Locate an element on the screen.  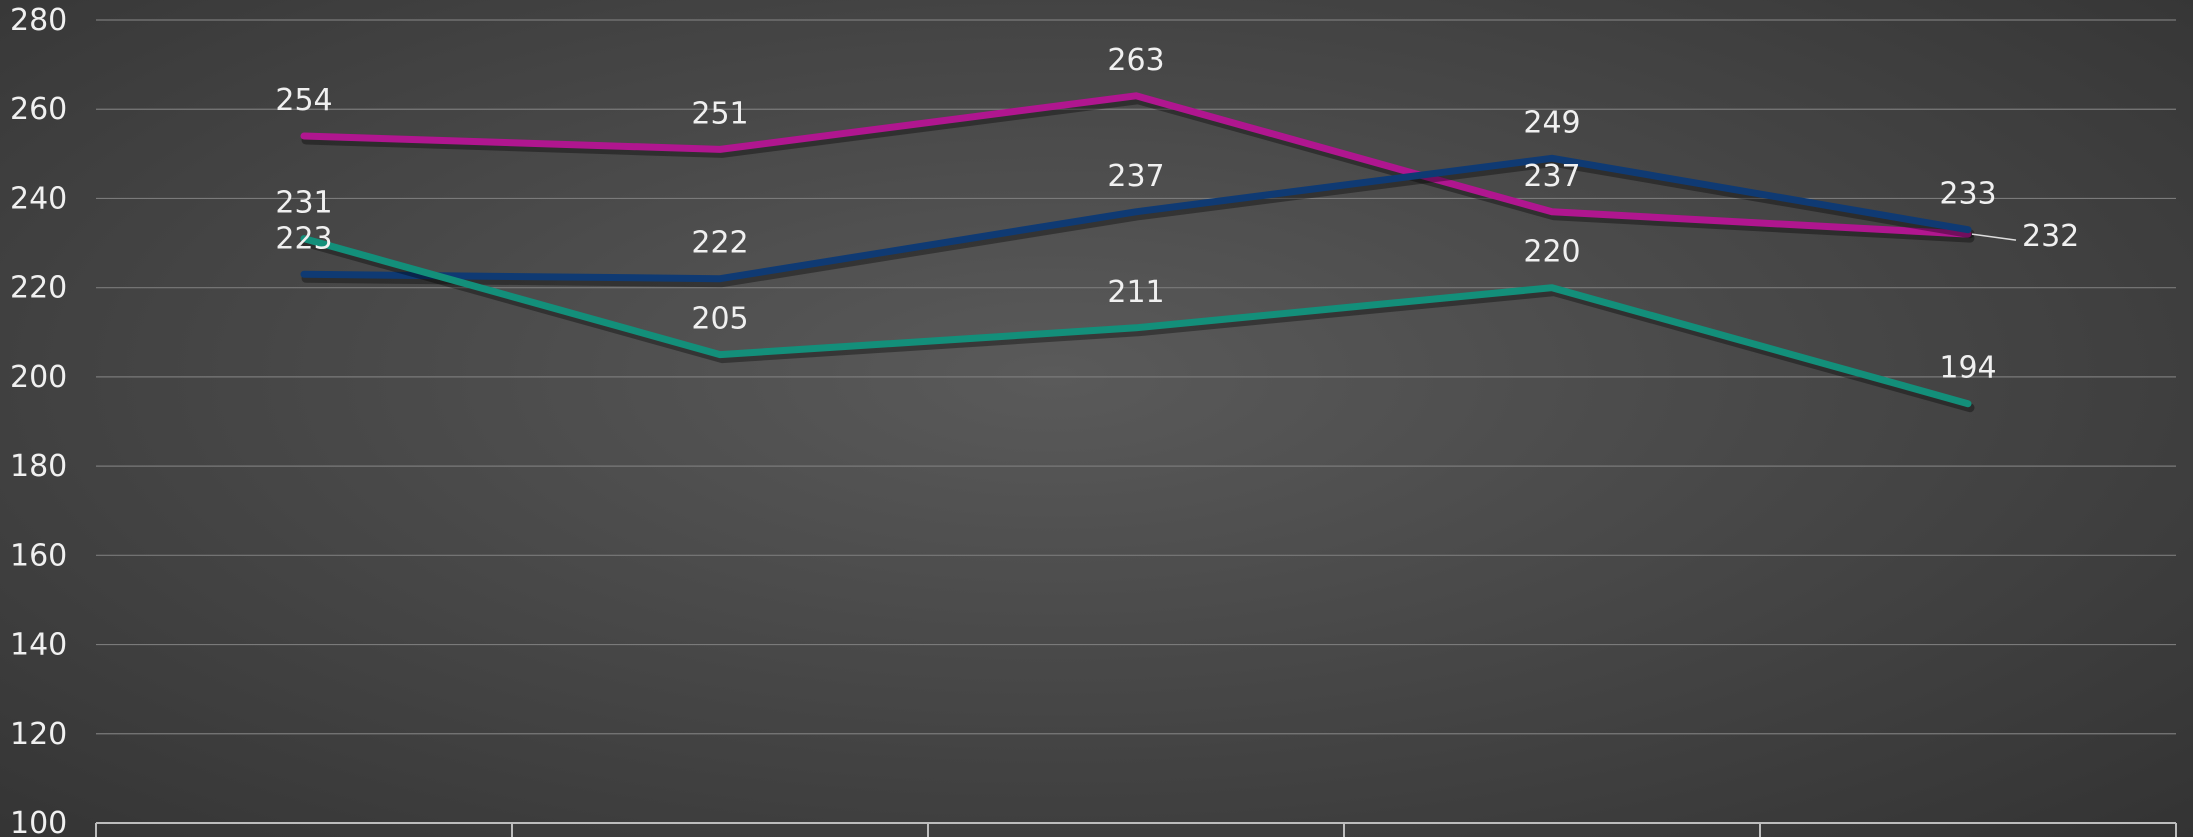
data-label: 232 is located at coordinates (2050, 236).